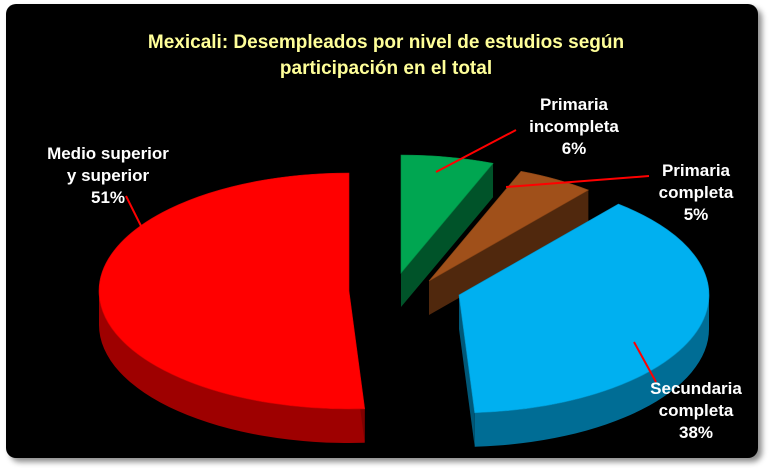 The width and height of the screenshot is (769, 468). I want to click on slice-label: Medio superior y superior 51%, so click(108, 175).